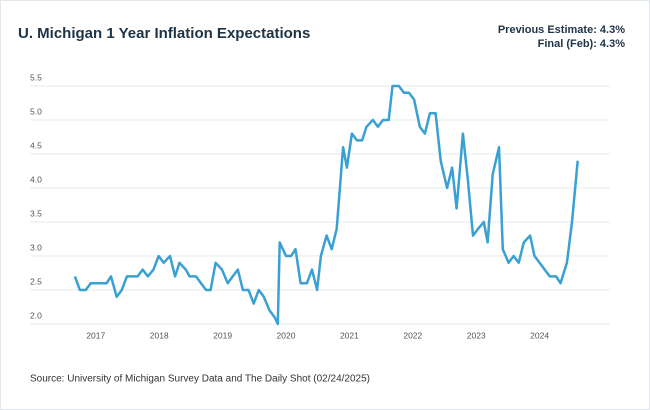 Image resolution: width=650 pixels, height=410 pixels. Describe the element at coordinates (476, 335) in the screenshot. I see `x-tick-label: 2023` at that location.